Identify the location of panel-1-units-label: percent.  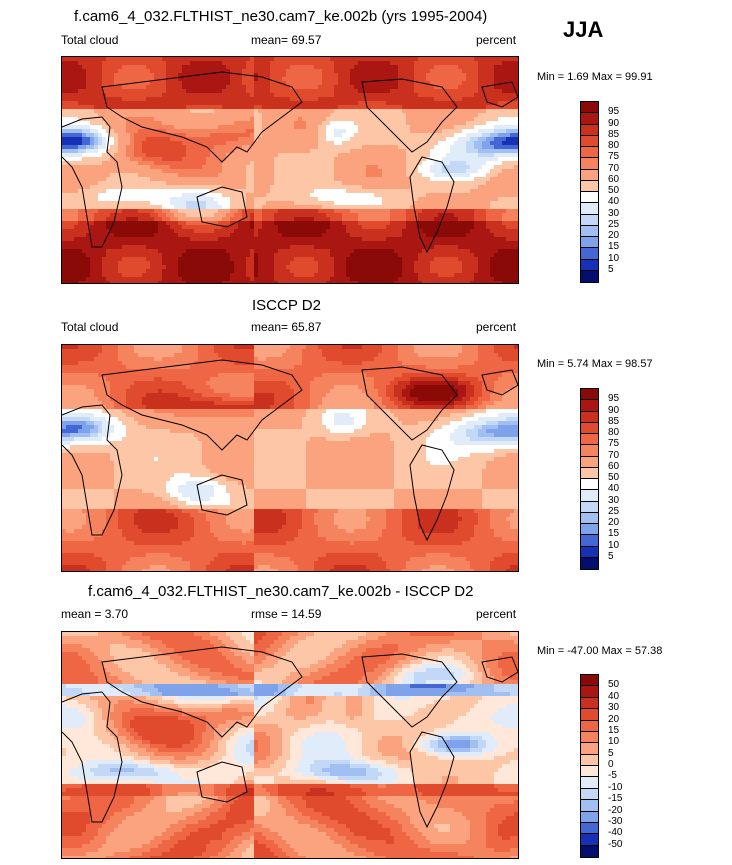
(496, 40).